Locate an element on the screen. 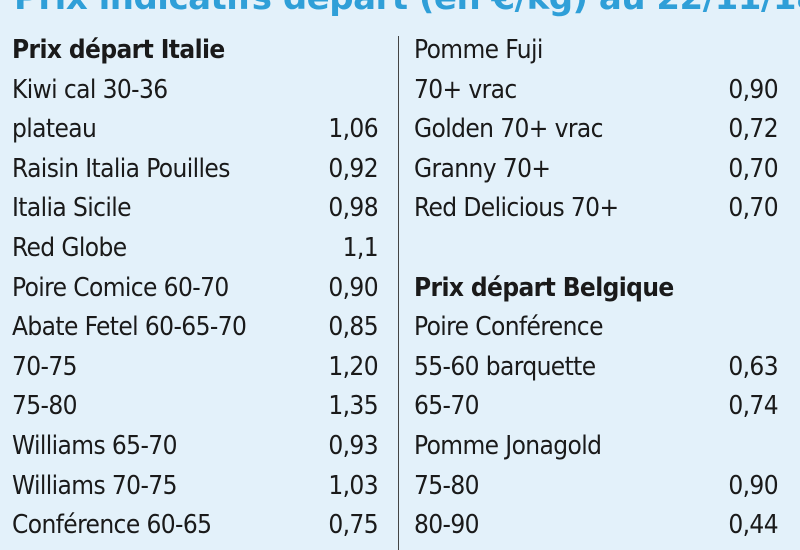  price-row: Raisin Italia Pouilles 0,92 is located at coordinates (195, 169).